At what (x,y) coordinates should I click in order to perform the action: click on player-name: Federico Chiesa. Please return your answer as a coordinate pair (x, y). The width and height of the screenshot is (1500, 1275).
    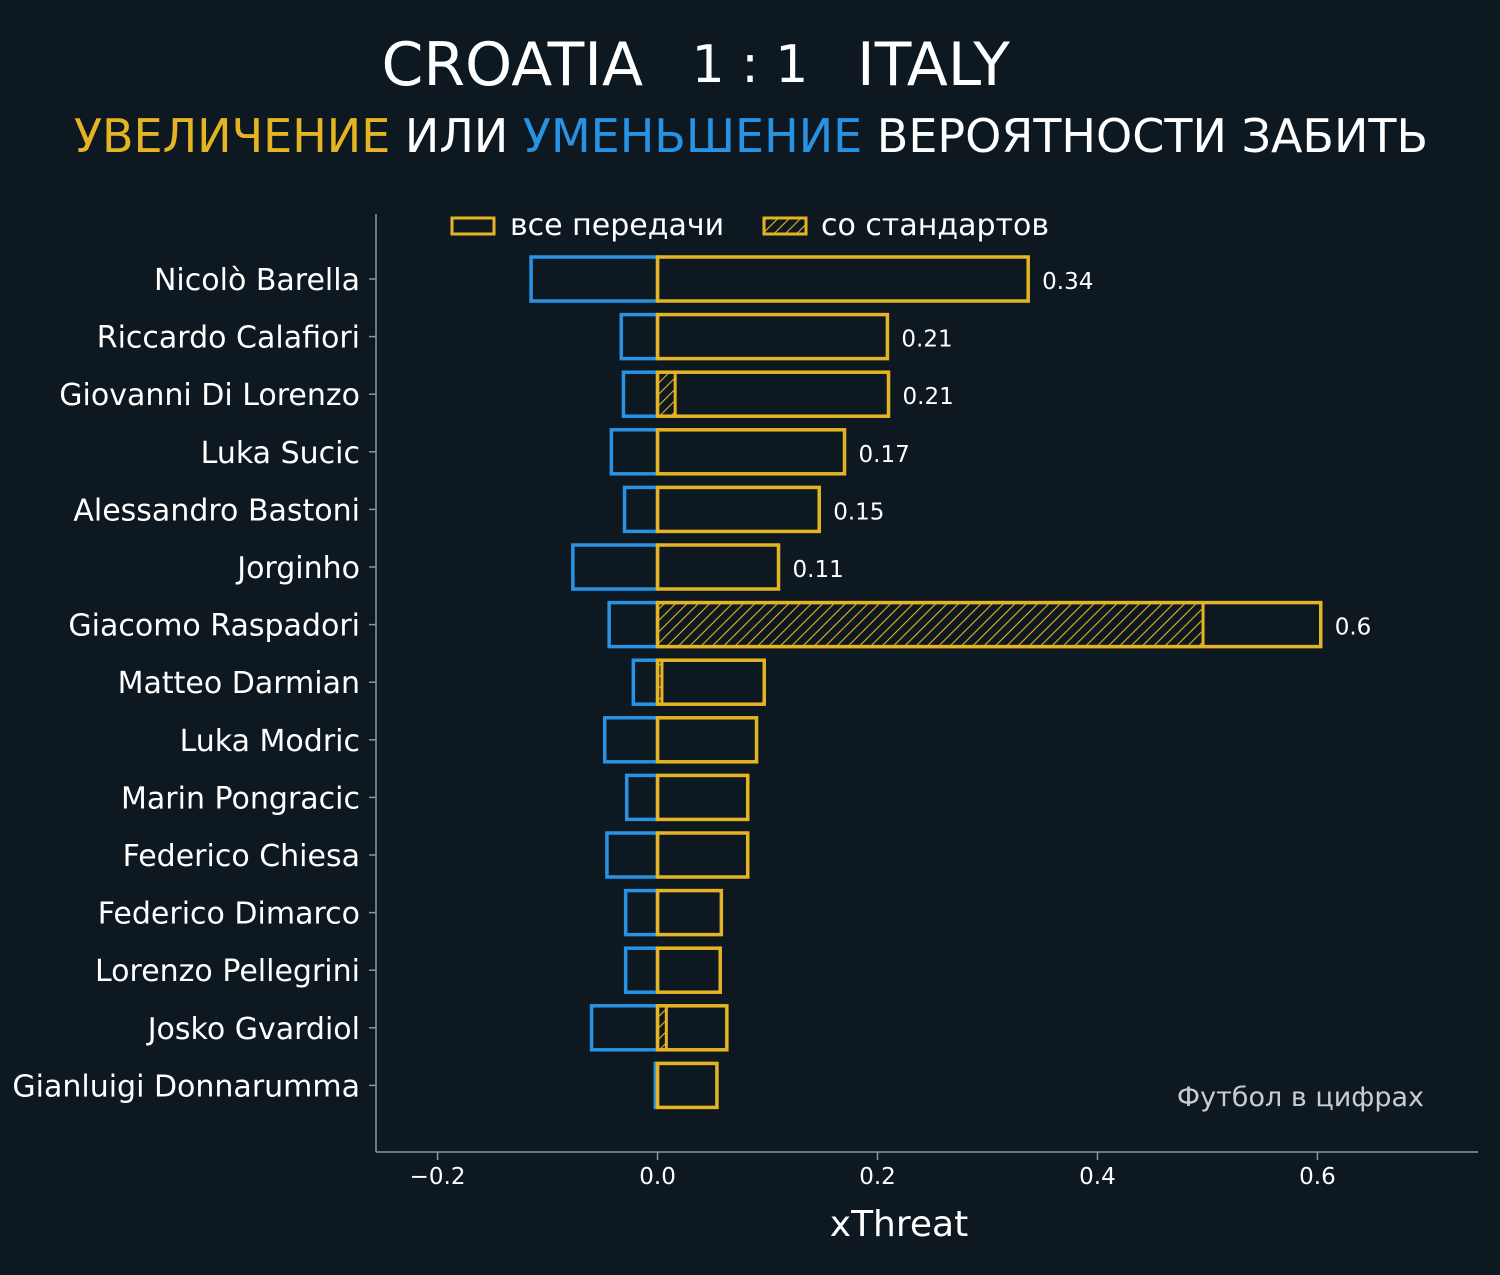
    Looking at the image, I should click on (241, 856).